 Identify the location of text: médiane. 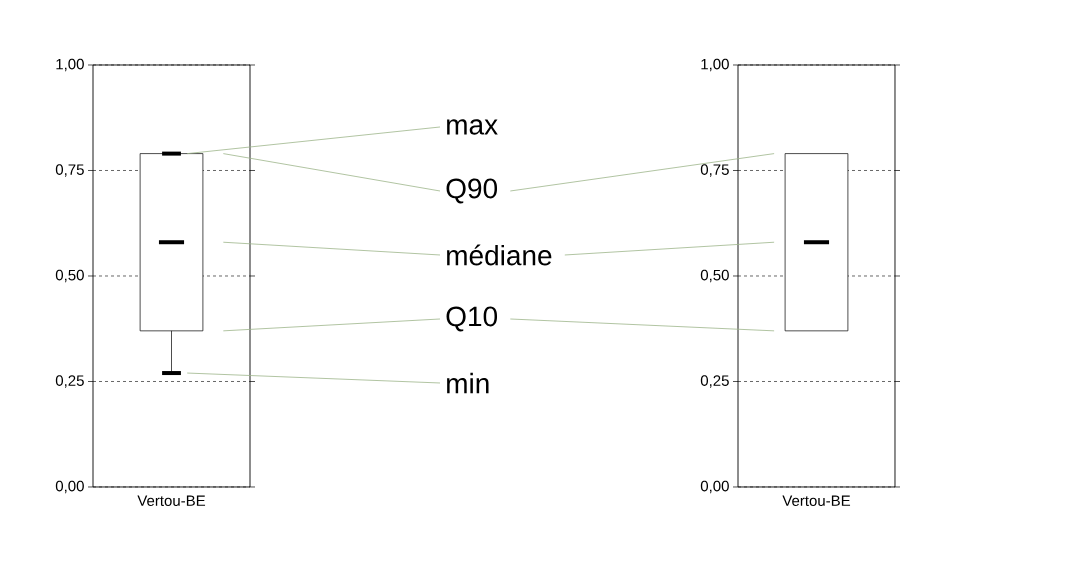
(499, 255).